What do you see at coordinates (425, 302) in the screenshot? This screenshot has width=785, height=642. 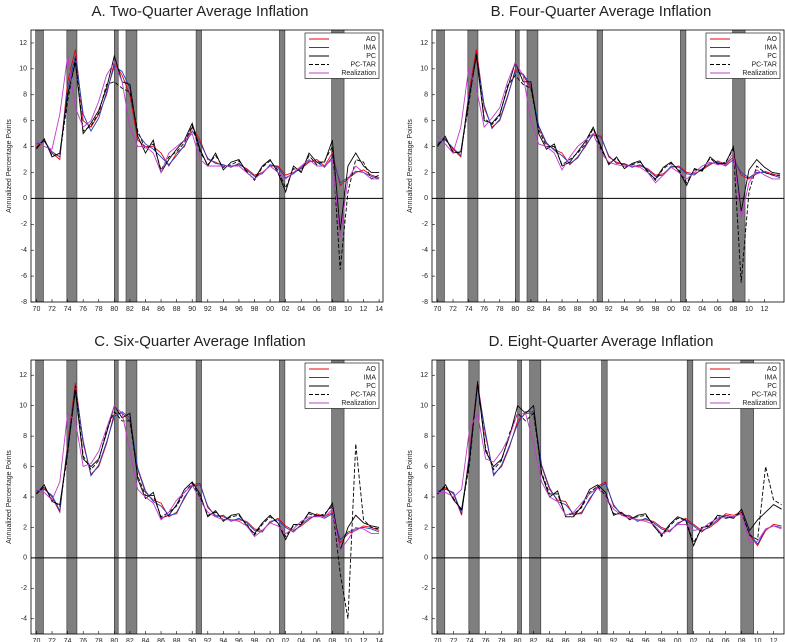 I see `y-tick-label: -8` at bounding box center [425, 302].